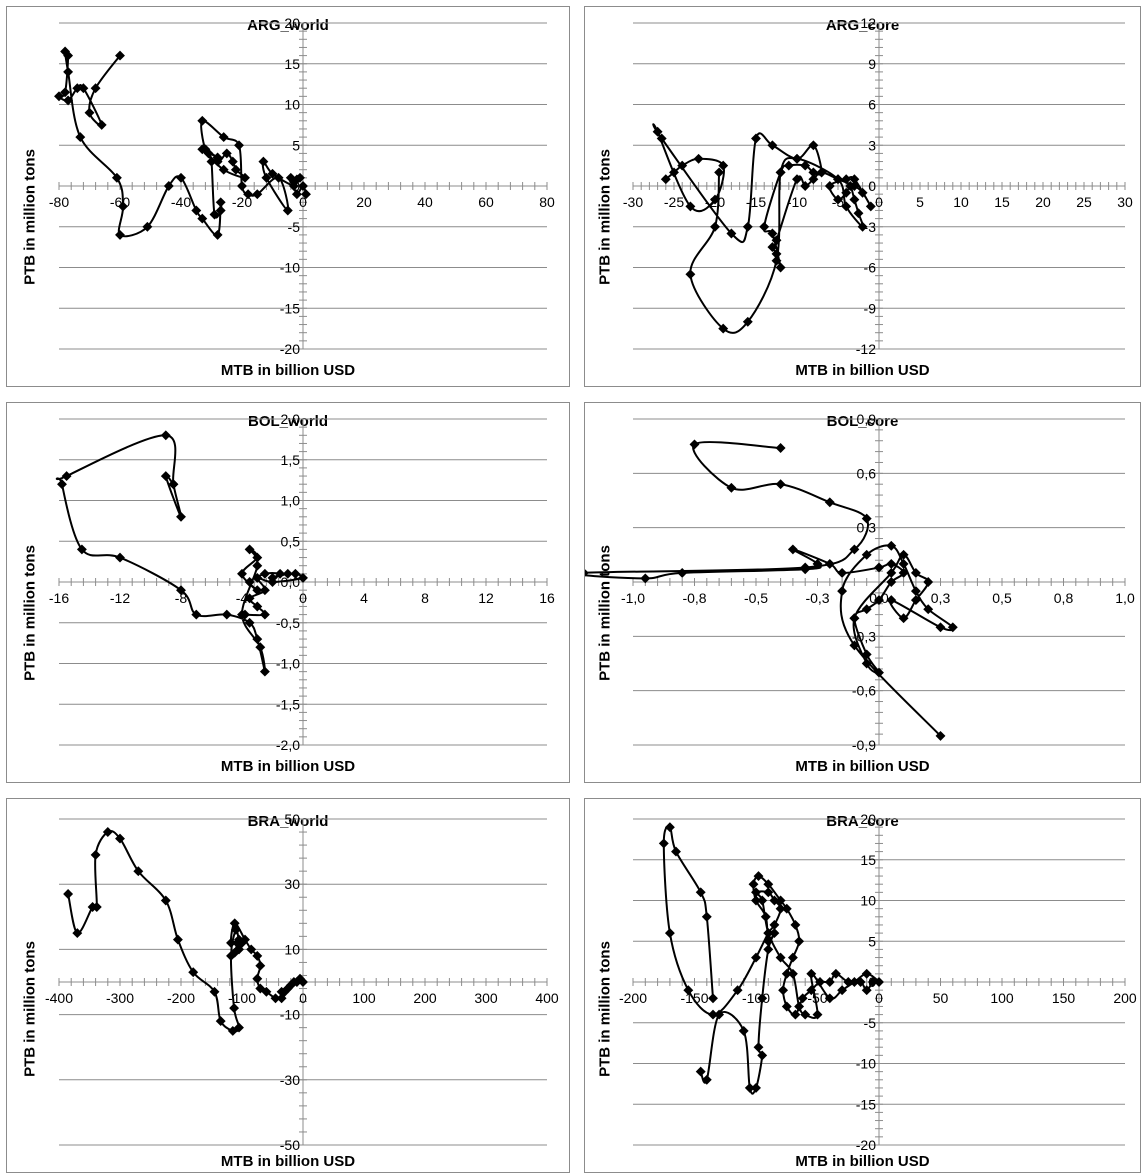  What do you see at coordinates (296, 186) in the screenshot?
I see `y-tick-label: 0` at bounding box center [296, 186].